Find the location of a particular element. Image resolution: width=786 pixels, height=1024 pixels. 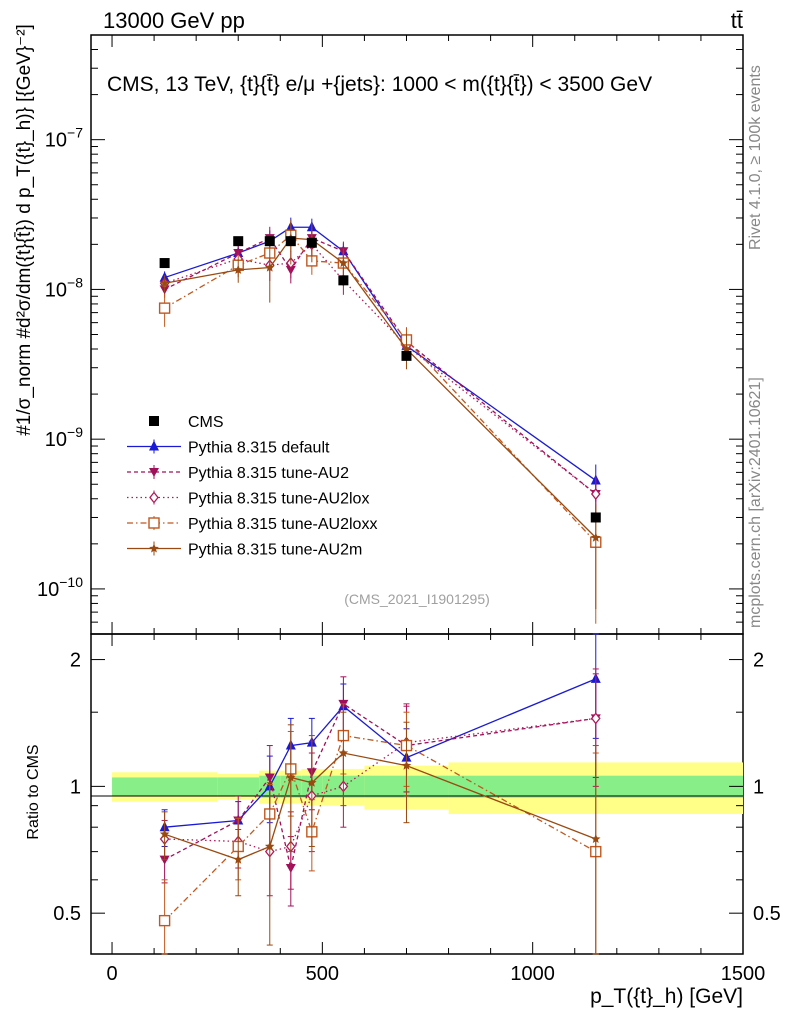

x-tick-label: 1500 is located at coordinates (743, 974).